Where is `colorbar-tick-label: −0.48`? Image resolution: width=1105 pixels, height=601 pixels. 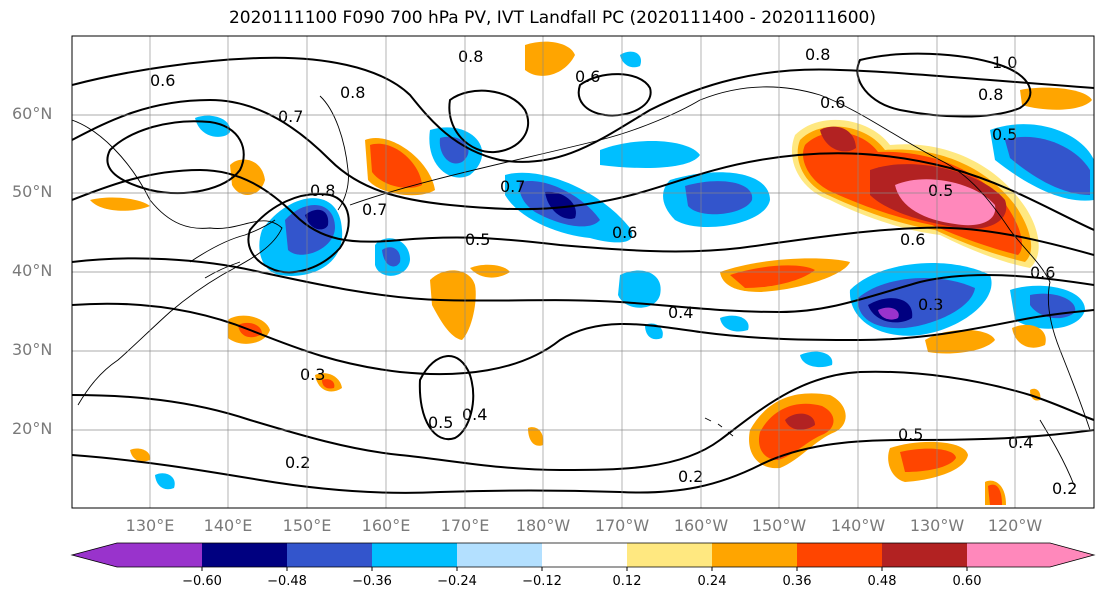
colorbar-tick-label: −0.48 is located at coordinates (287, 581).